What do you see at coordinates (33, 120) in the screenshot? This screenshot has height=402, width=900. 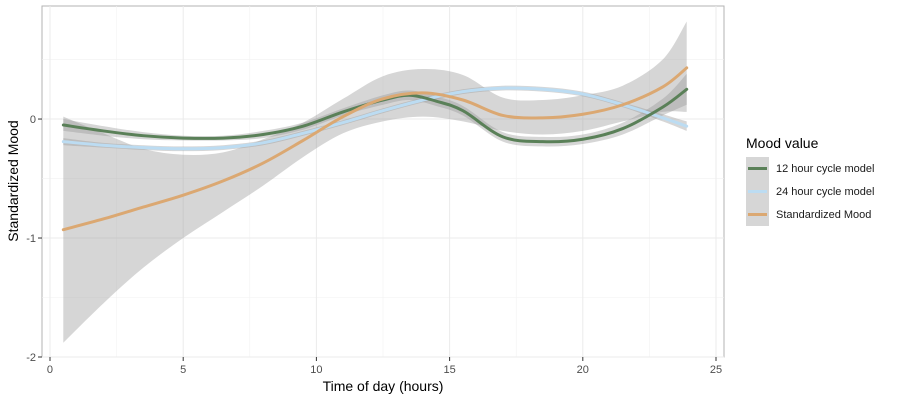 I see `y-tick-label: 0` at bounding box center [33, 120].